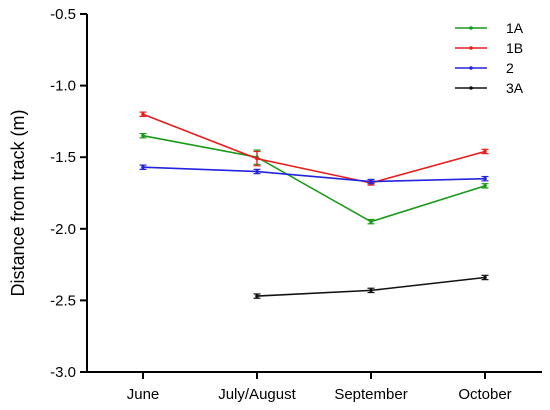  I want to click on legend-label: 3A, so click(515, 88).